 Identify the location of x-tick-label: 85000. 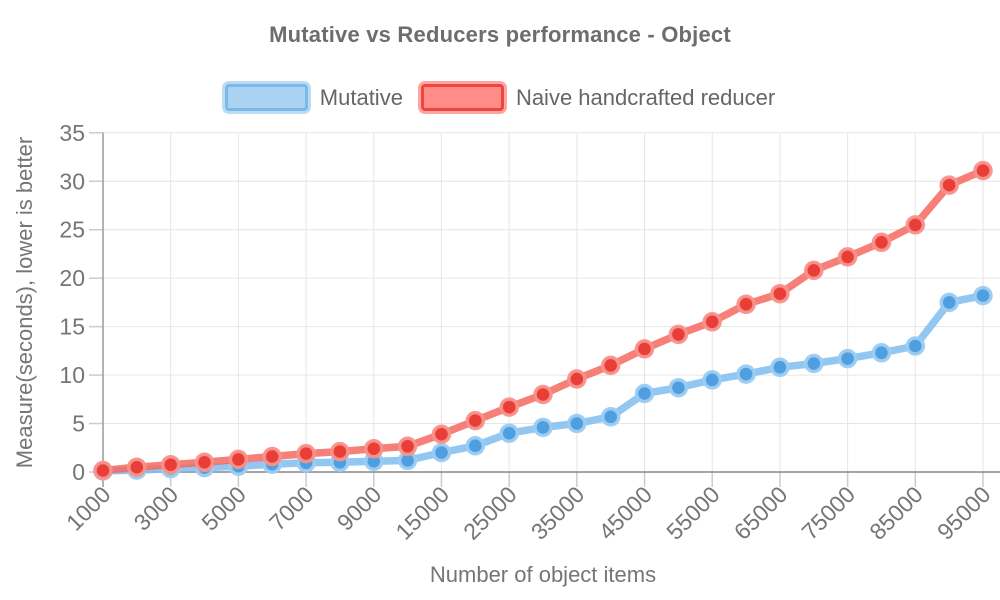
(896, 513).